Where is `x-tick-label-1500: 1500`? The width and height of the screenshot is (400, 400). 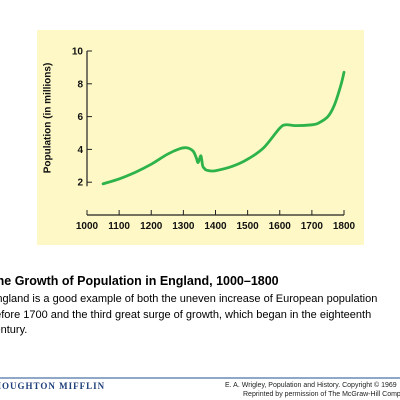
x-tick-label-1500: 1500 is located at coordinates (248, 226).